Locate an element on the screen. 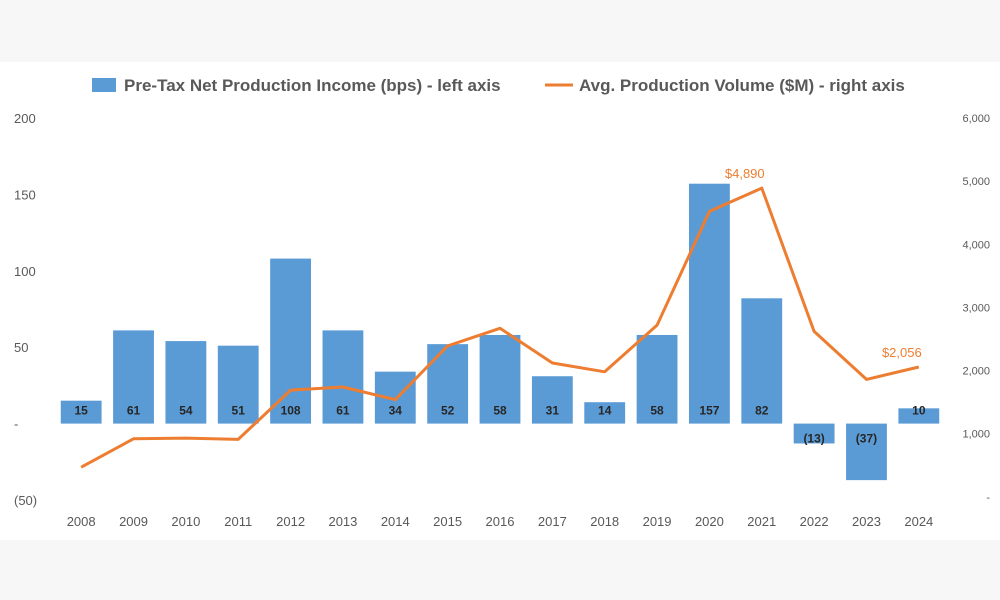  bar-2013 is located at coordinates (343, 377).